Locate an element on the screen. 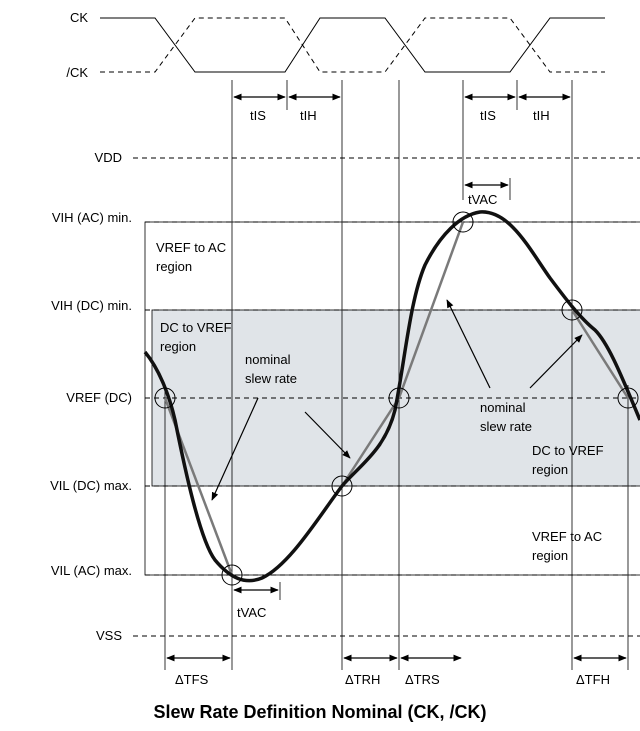  dc-to-vref-left-label-1: DC to VREF is located at coordinates (196, 327).